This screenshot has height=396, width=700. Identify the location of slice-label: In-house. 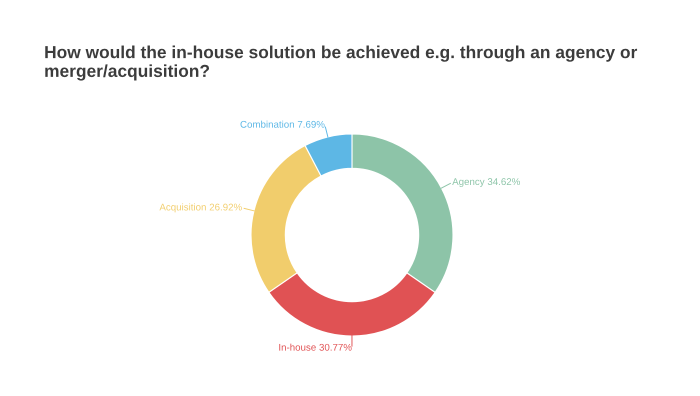
(297, 347).